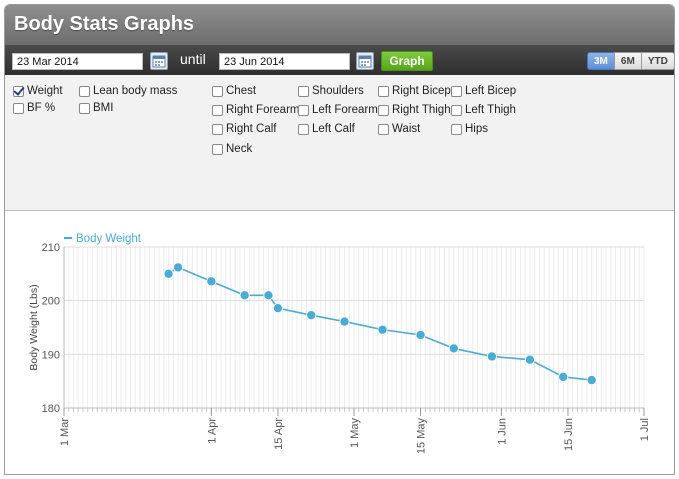 This screenshot has width=679, height=479. What do you see at coordinates (407, 61) in the screenshot?
I see `graph-button: Graph` at bounding box center [407, 61].